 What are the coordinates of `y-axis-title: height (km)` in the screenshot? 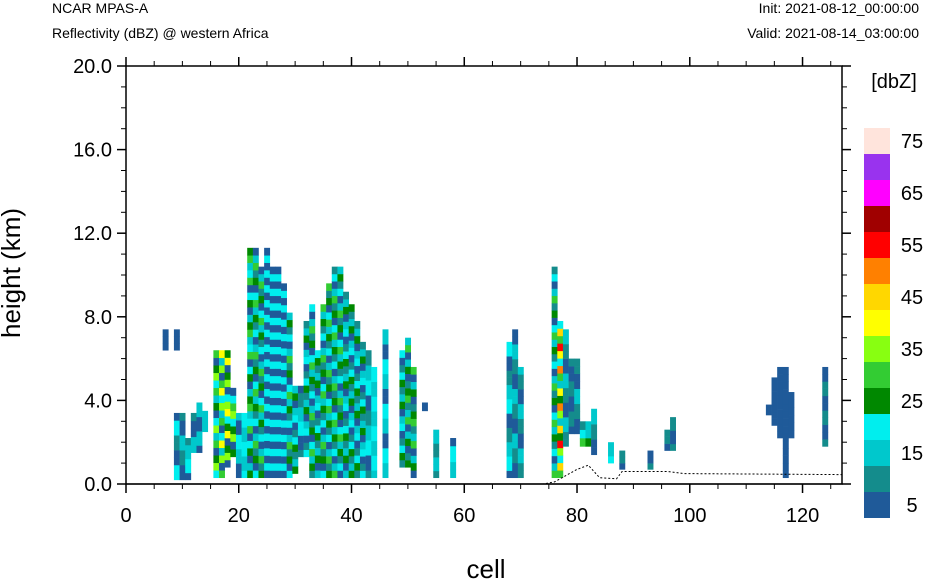 It's located at (13, 273).